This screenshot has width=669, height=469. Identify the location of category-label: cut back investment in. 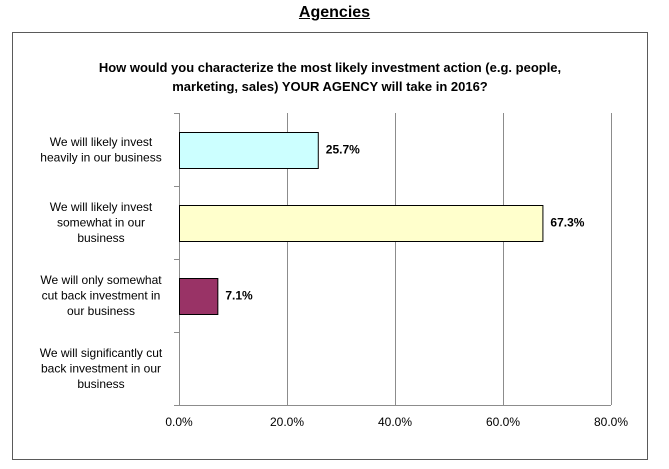
(101, 296).